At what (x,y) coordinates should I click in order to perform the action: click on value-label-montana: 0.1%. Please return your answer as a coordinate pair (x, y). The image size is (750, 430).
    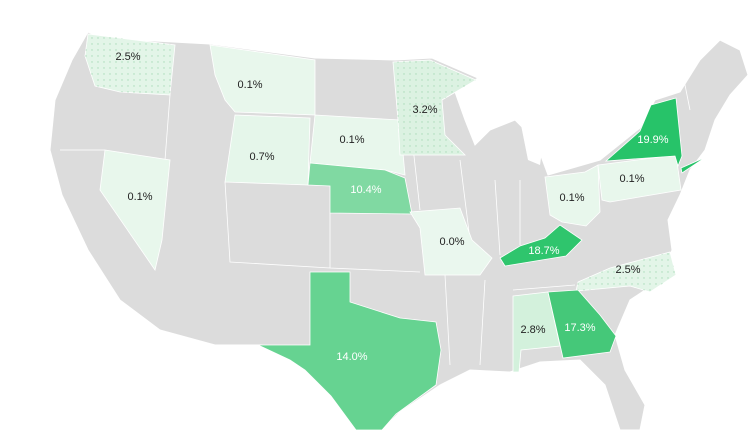
    Looking at the image, I should click on (249, 85).